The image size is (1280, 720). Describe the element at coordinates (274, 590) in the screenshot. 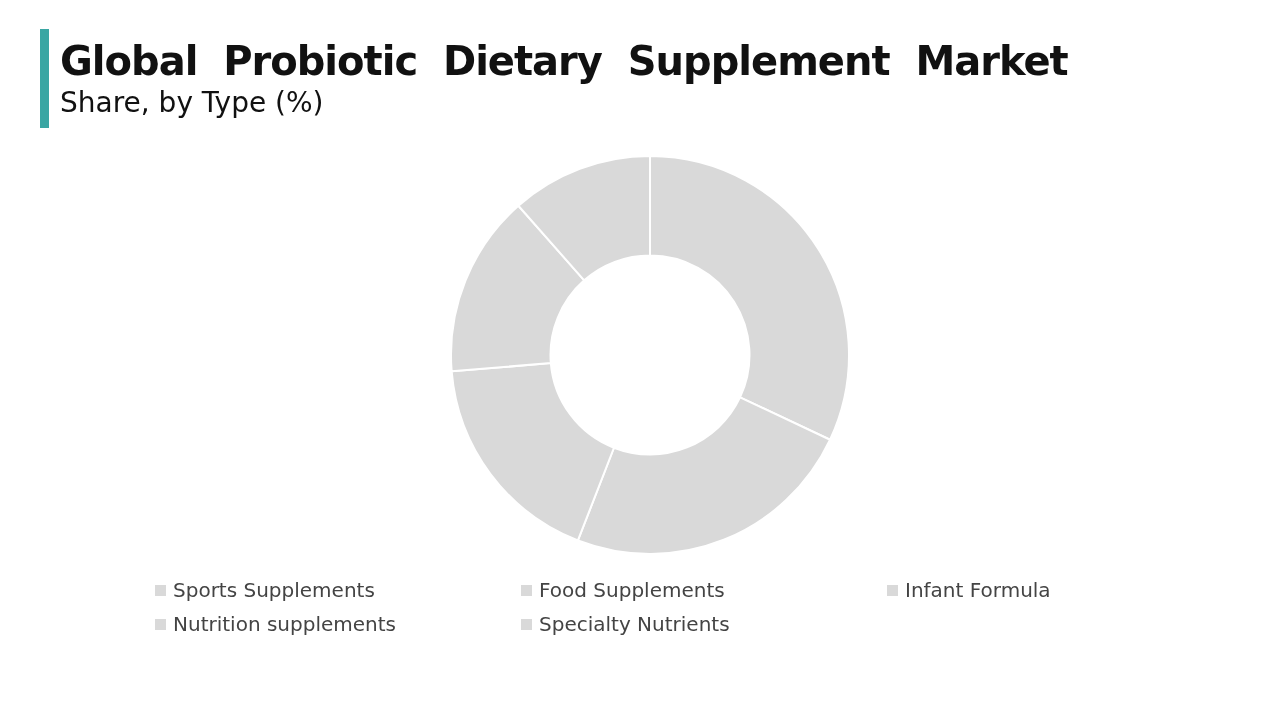

I see `legend-label: Sports Supplements` at that location.